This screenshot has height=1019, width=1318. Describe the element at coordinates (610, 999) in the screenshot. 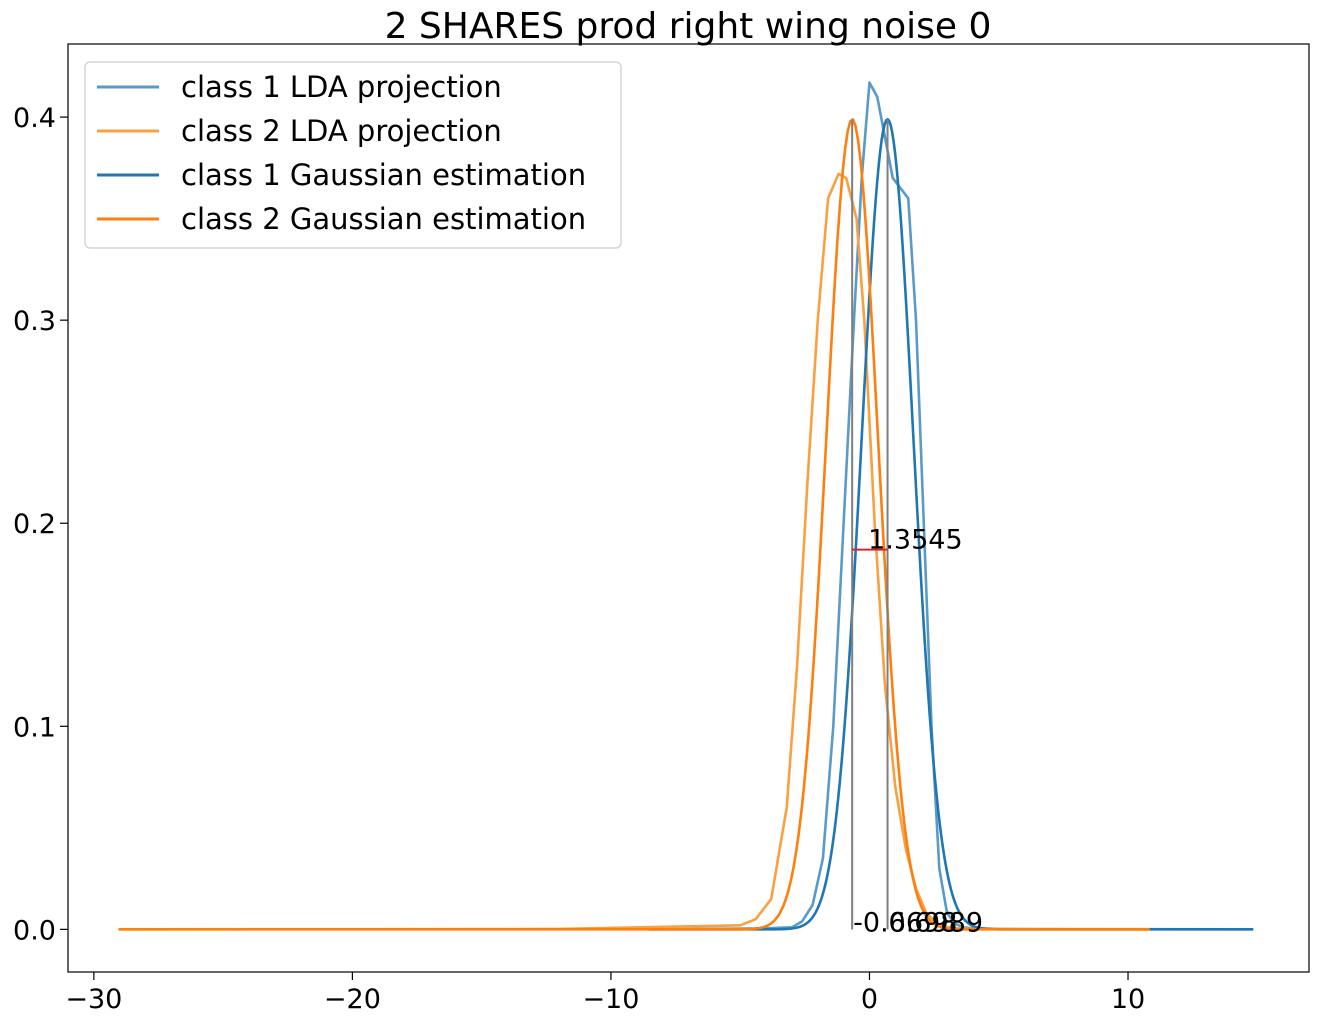

I see `x-tick-label: −10` at that location.